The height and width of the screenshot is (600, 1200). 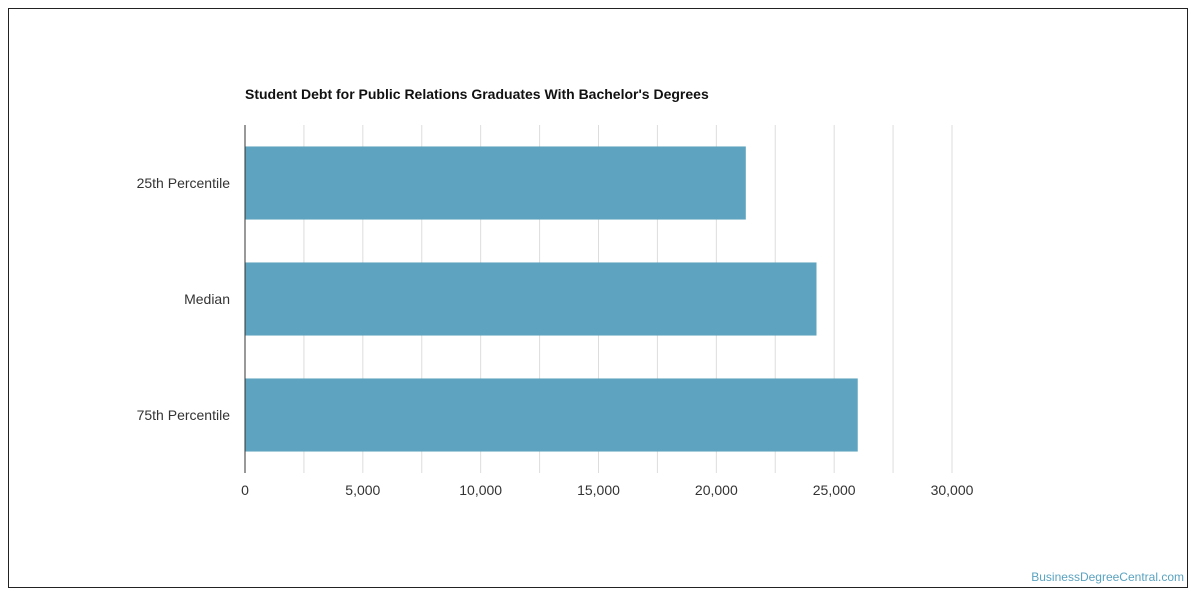 What do you see at coordinates (598, 490) in the screenshot?
I see `x-tick-label: 15,000` at bounding box center [598, 490].